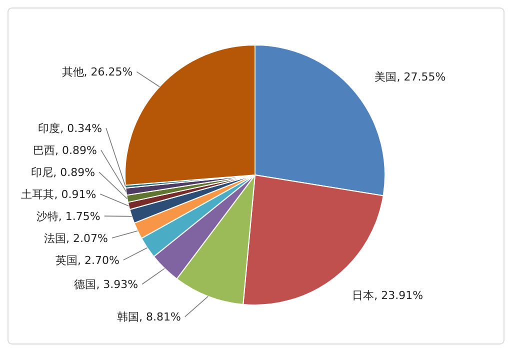  Describe the element at coordinates (410, 77) in the screenshot. I see `slice-label: 美国, 27.55%` at that location.